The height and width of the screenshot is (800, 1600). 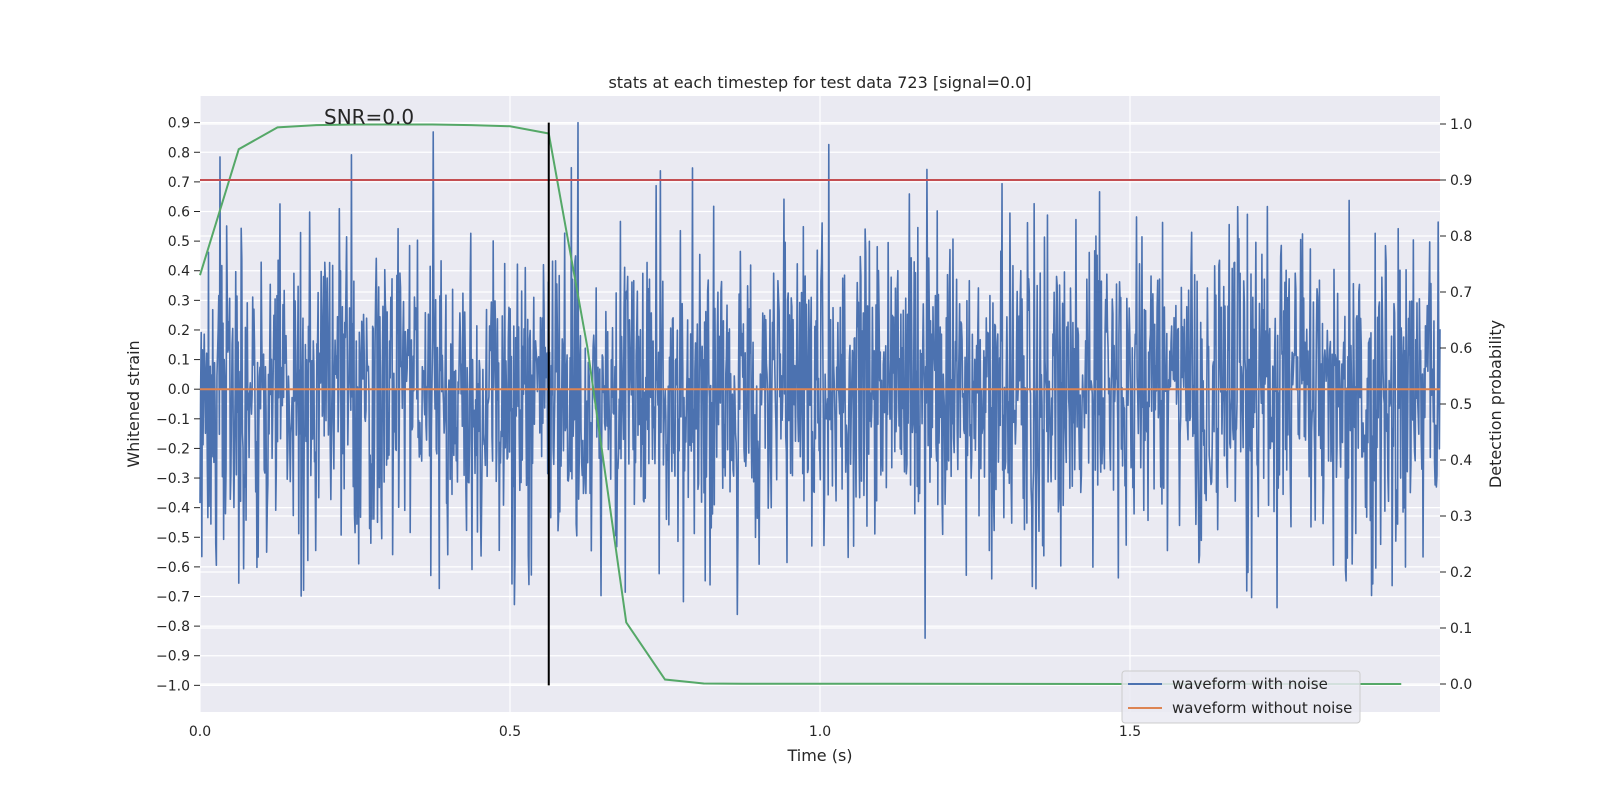 I want to click on x-tick-label-1: 0.5, so click(x=510, y=732).